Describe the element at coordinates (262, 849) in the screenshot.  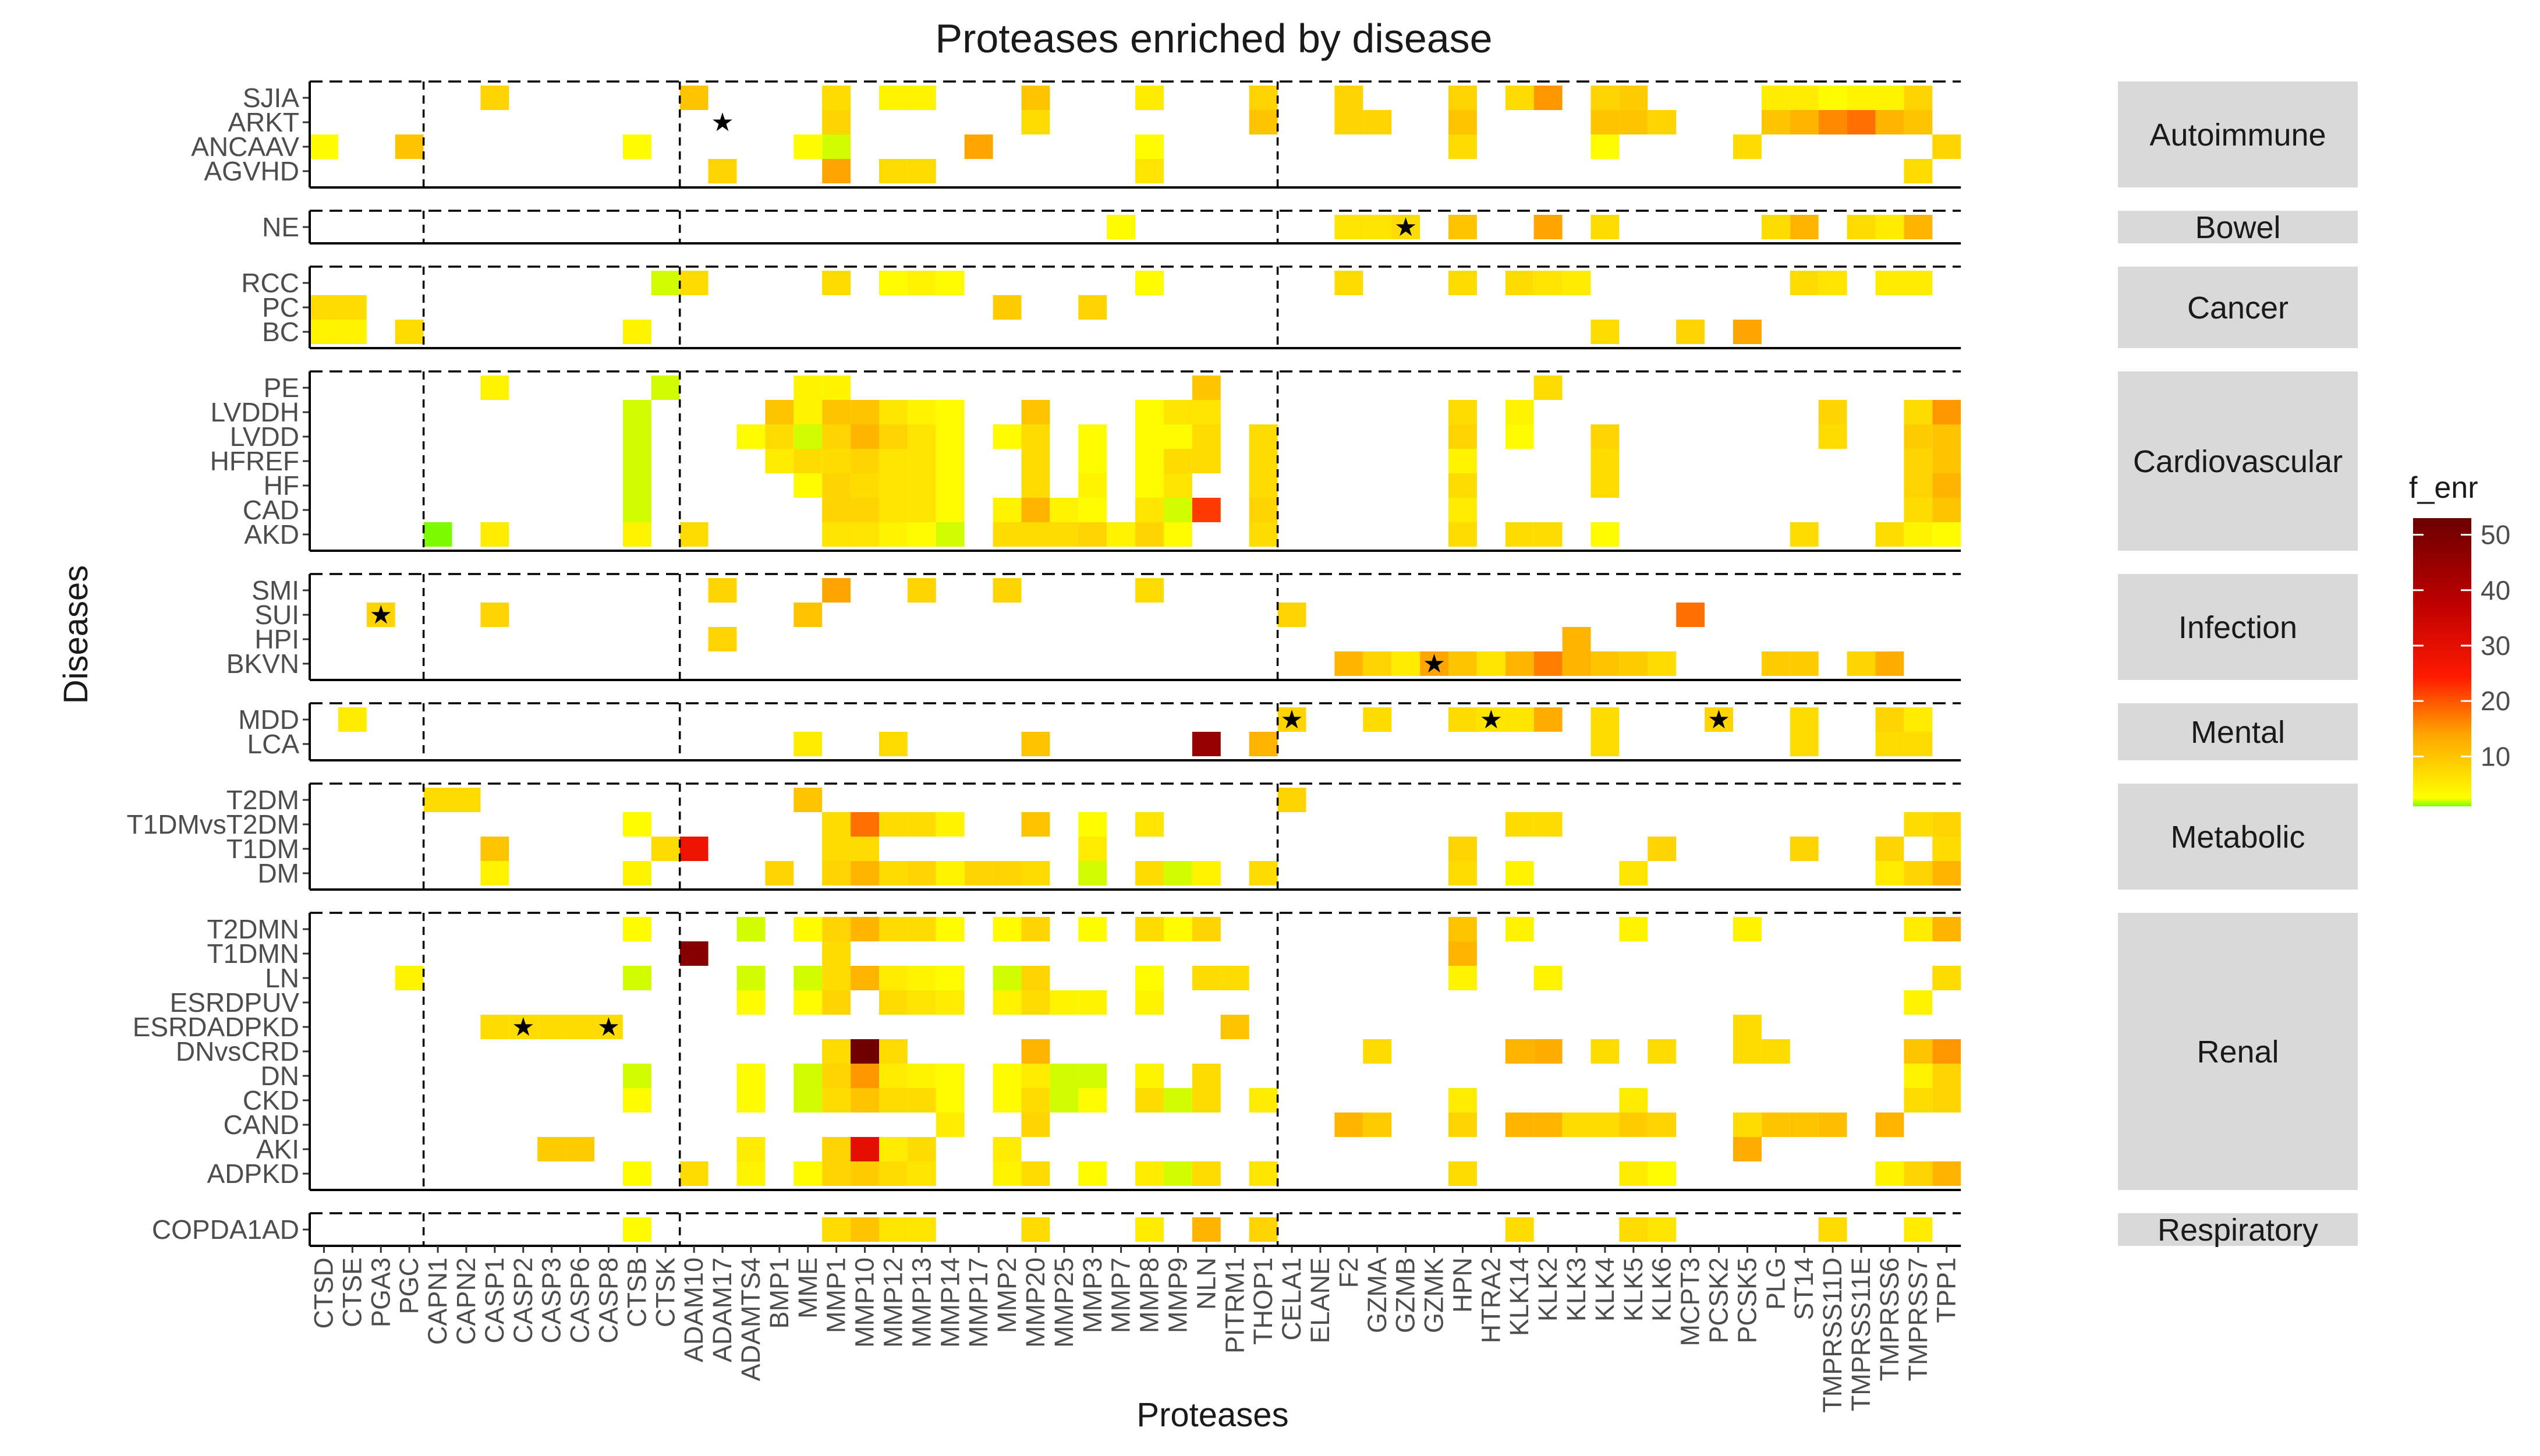
I see `y-tick-label: T1DM` at that location.